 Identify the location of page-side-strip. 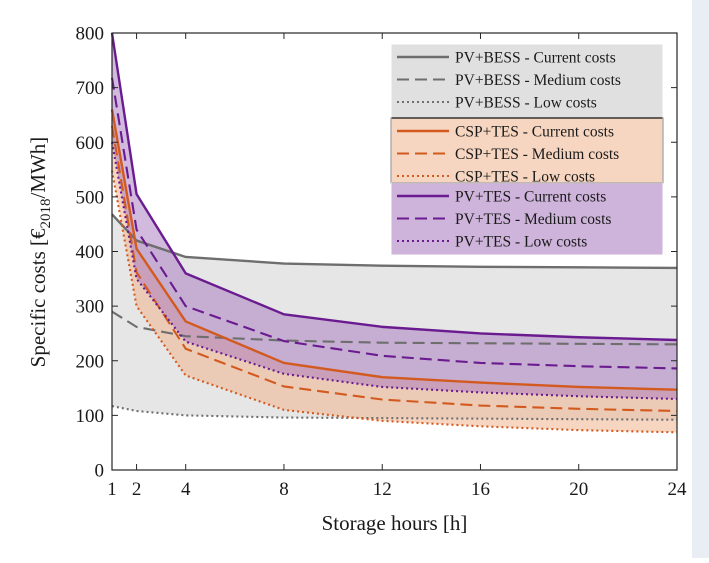
(700, 279).